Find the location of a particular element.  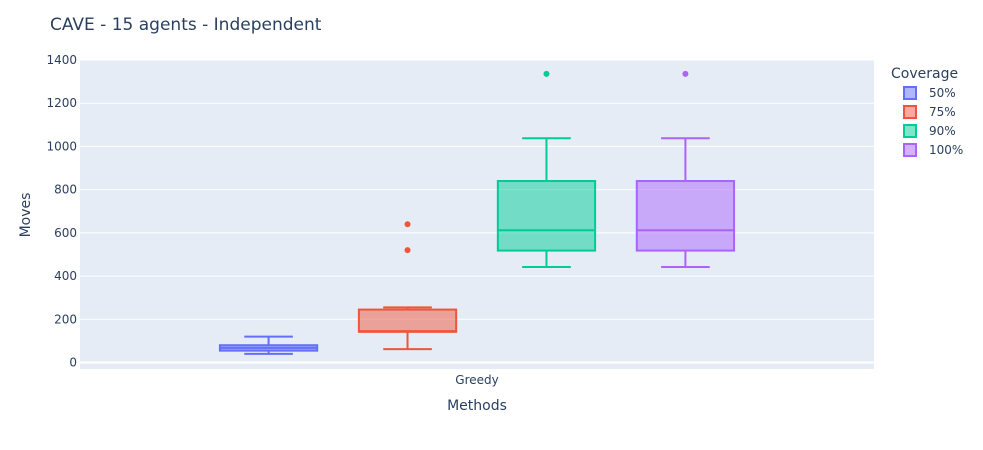

box-100pct is located at coordinates (685, 169).